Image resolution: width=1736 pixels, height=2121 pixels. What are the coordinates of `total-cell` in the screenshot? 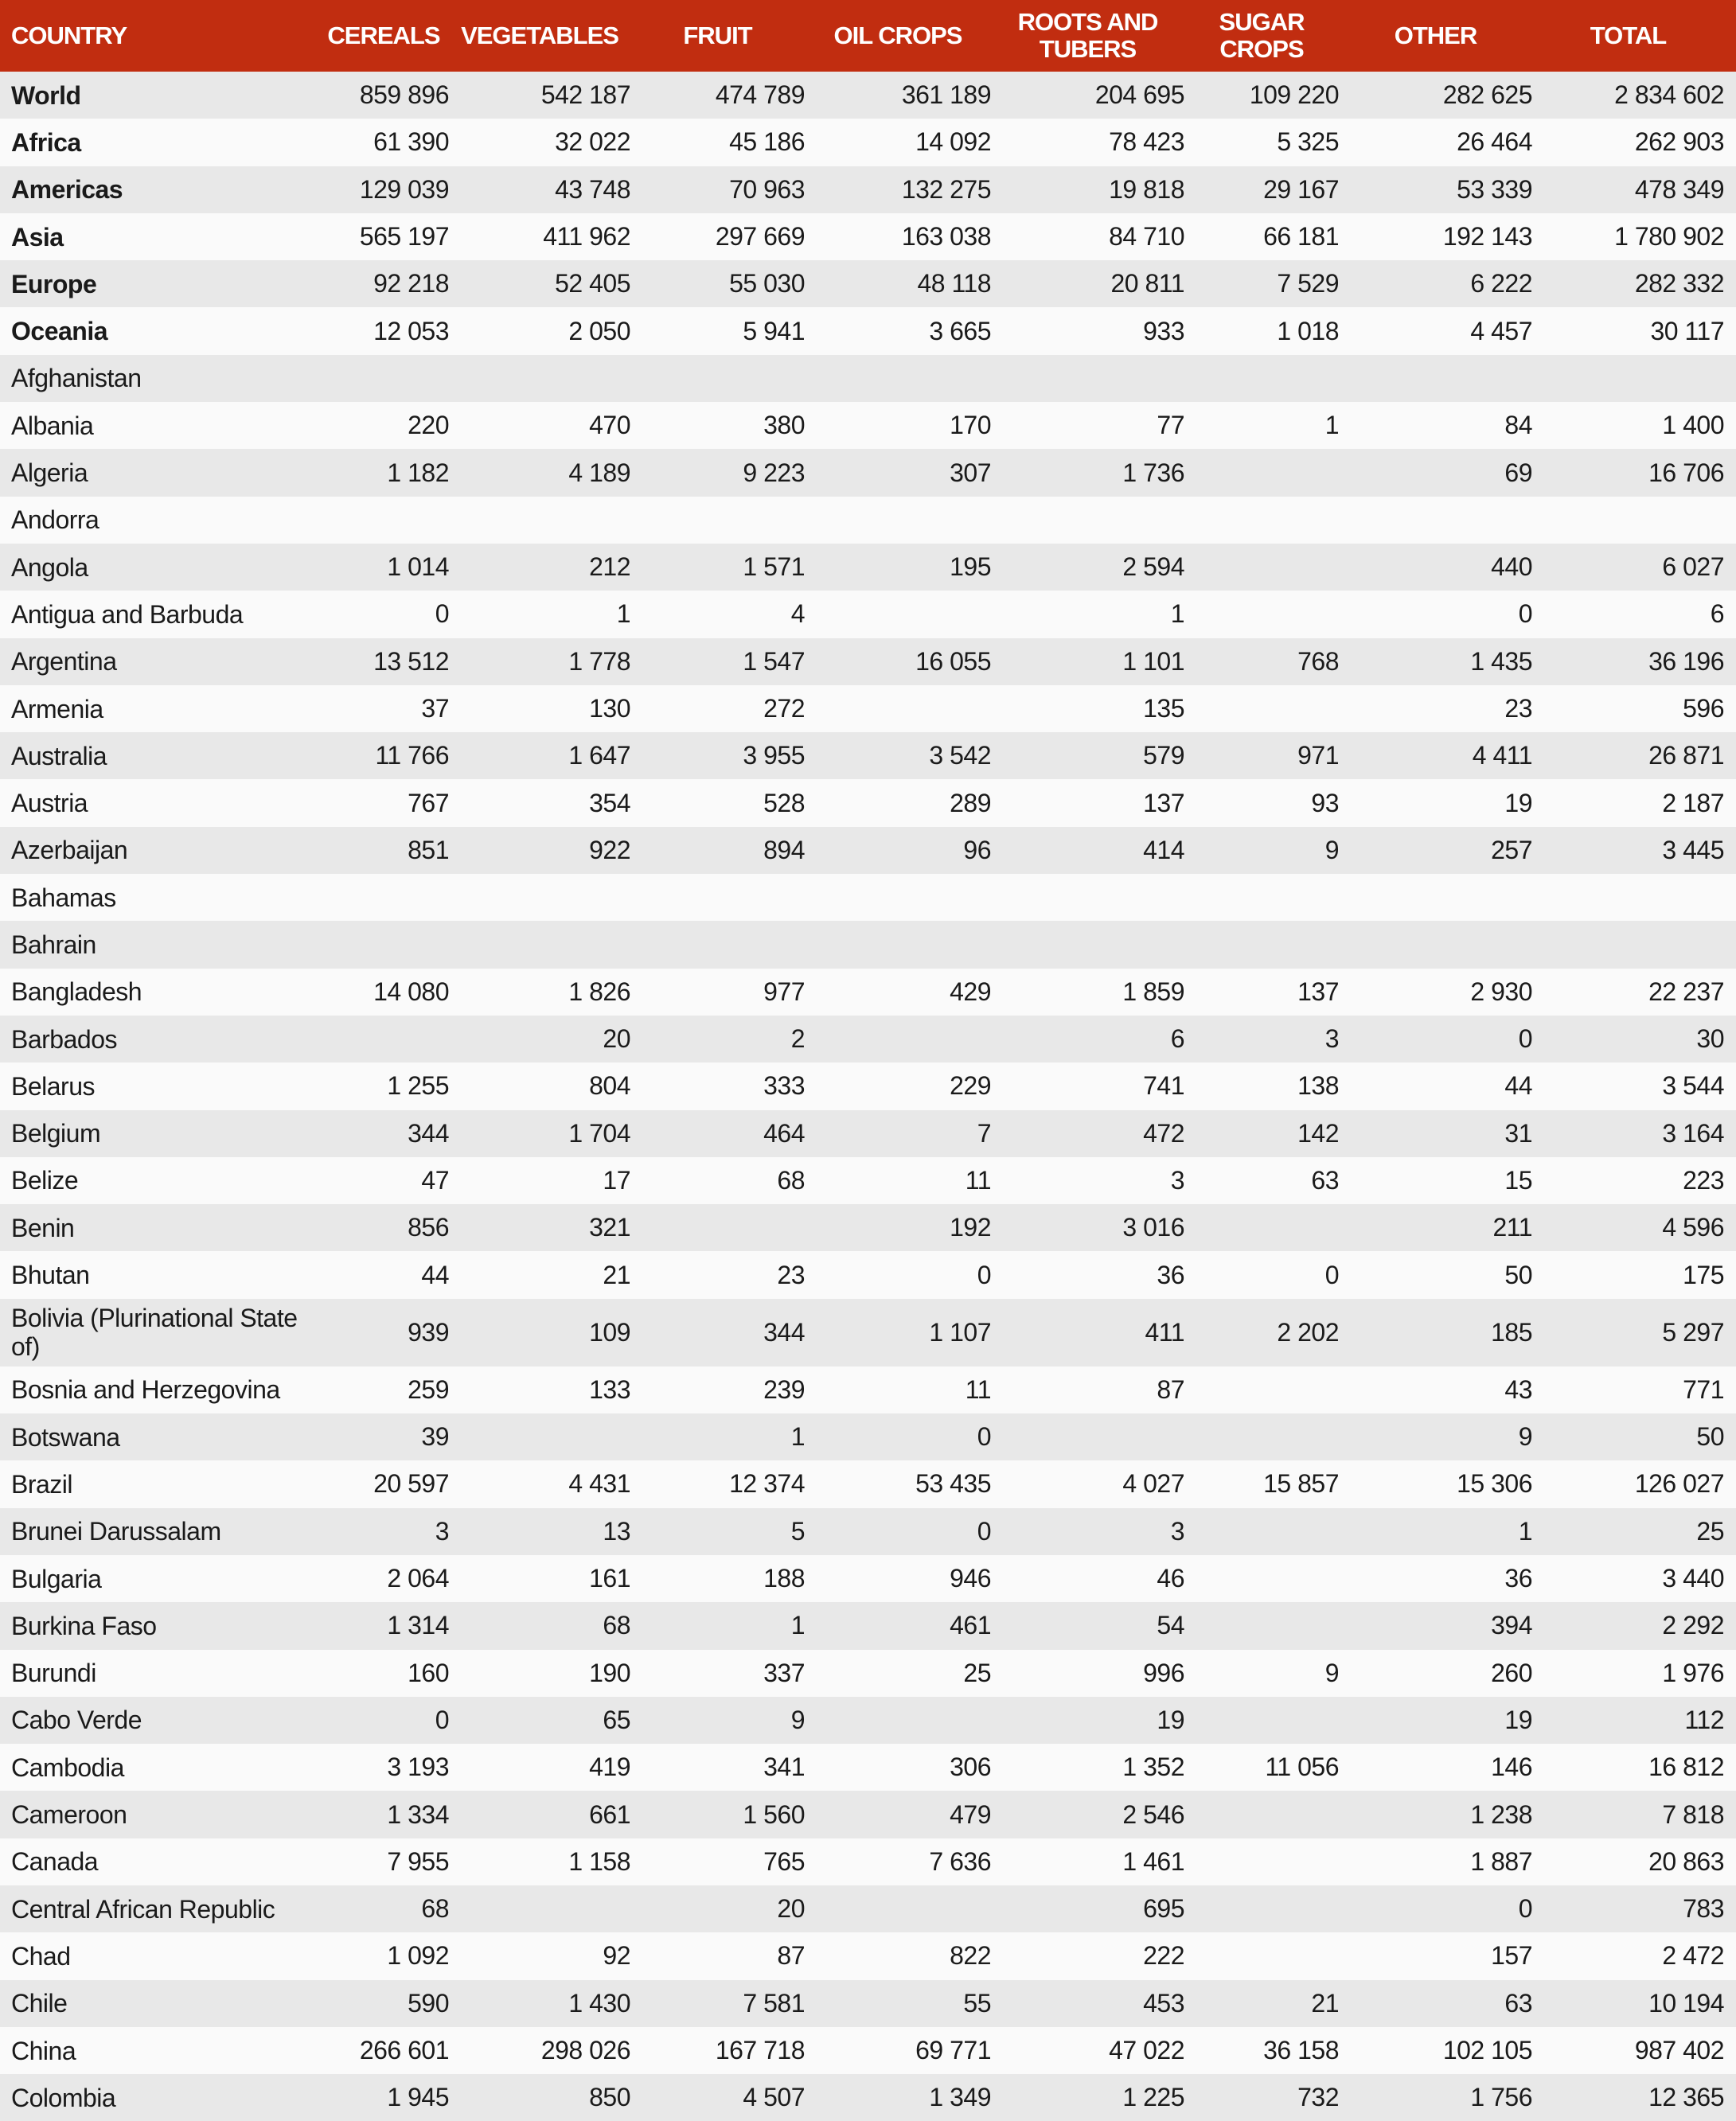 It's located at (1628, 945).